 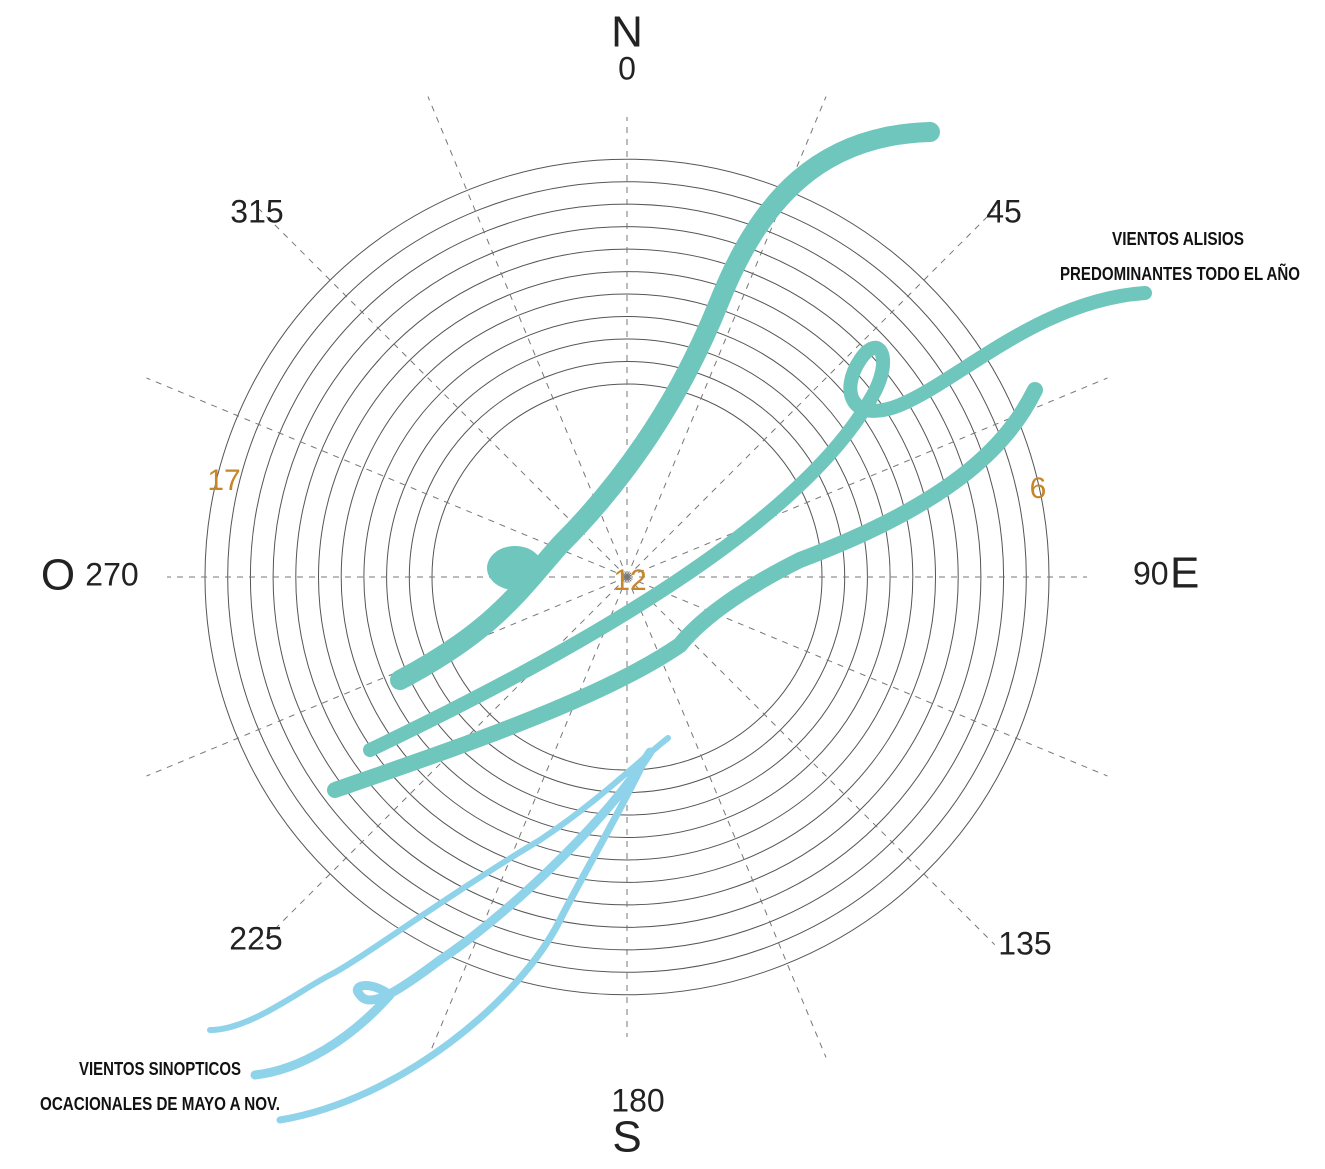 I want to click on nw-degrees: 315, so click(x=256, y=211).